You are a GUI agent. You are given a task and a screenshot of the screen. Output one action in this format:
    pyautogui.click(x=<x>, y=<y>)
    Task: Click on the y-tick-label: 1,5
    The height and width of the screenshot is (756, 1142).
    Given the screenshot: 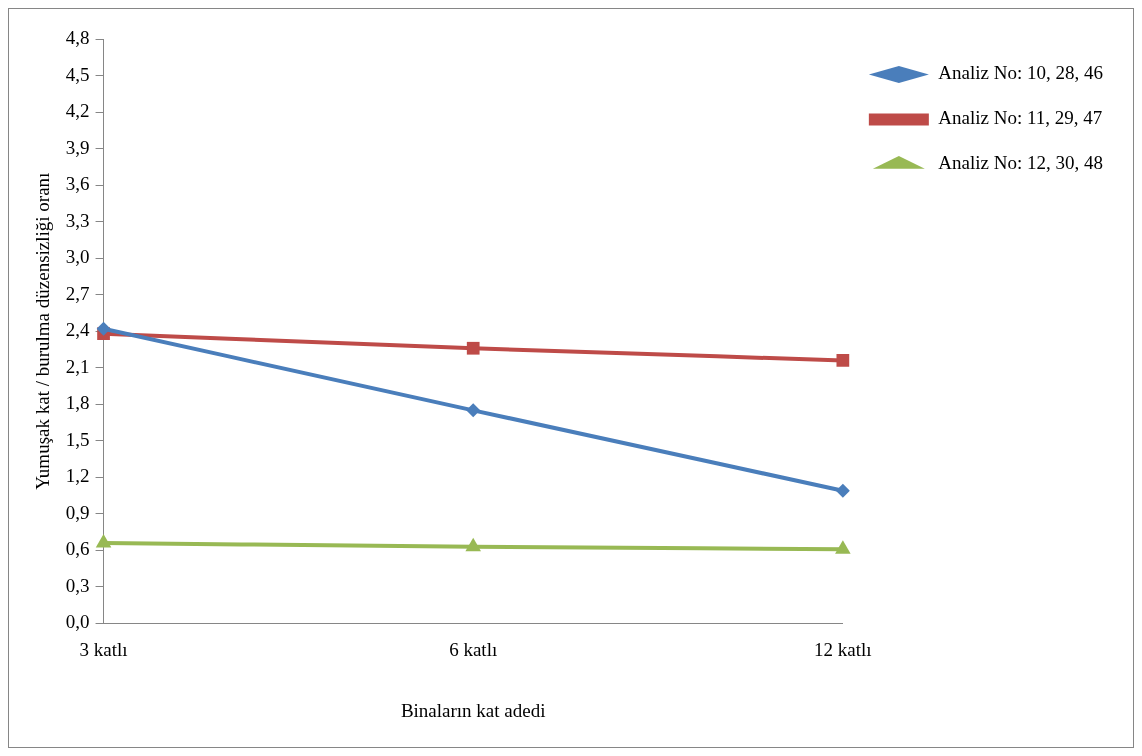 What is the action you would take?
    pyautogui.click(x=77, y=439)
    